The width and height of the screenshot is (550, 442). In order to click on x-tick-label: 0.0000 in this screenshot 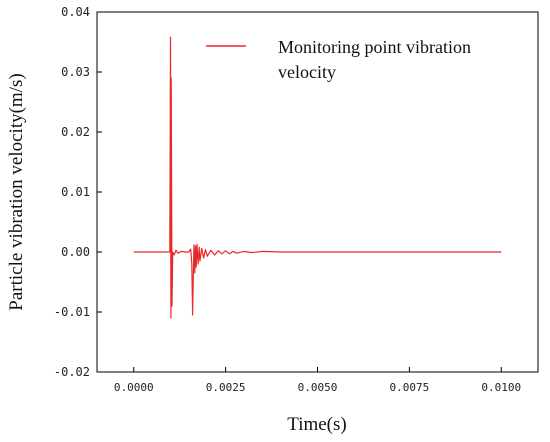, I will do `click(134, 387)`.